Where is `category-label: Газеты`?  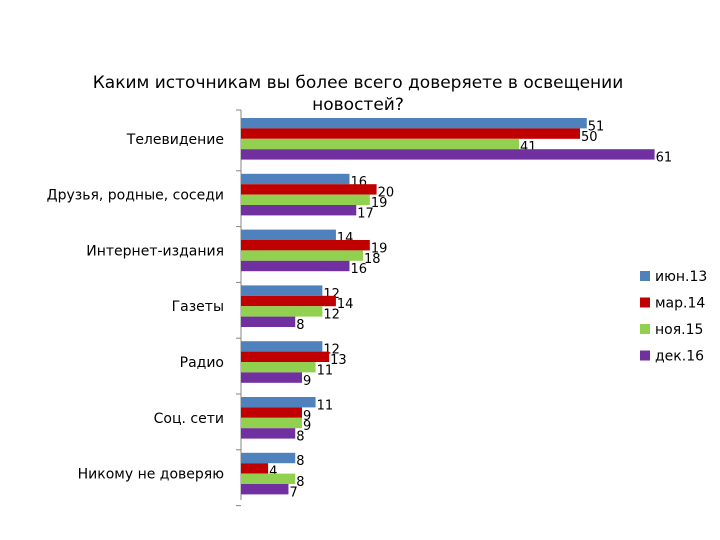 category-label: Газеты is located at coordinates (198, 307).